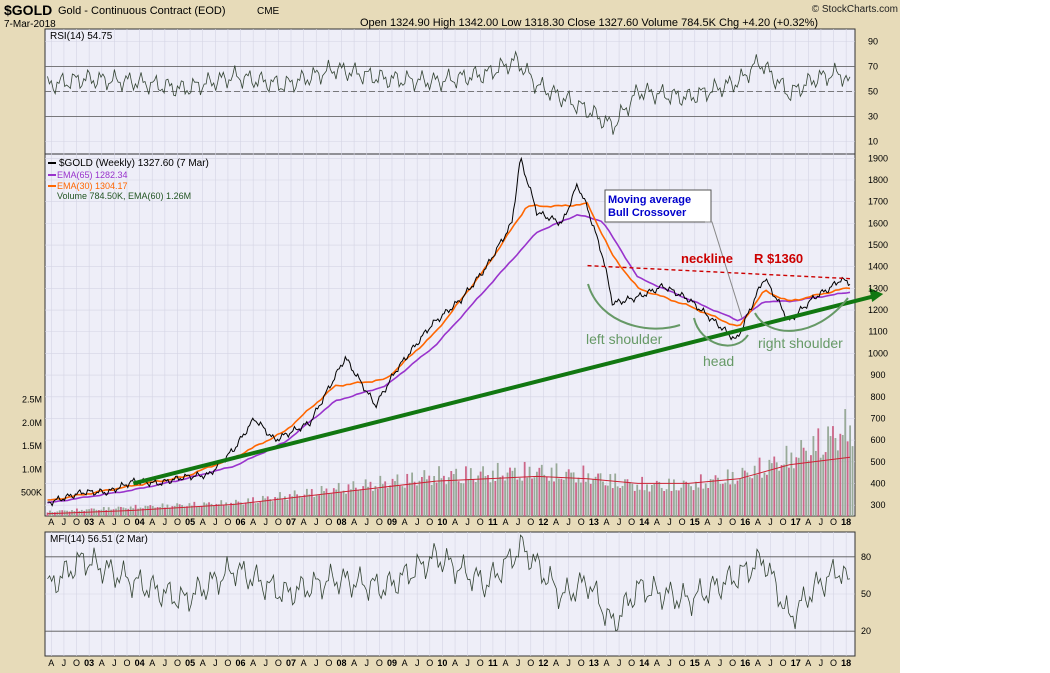 The image size is (1050, 673). What do you see at coordinates (718, 272) in the screenshot?
I see `neckline-line` at bounding box center [718, 272].